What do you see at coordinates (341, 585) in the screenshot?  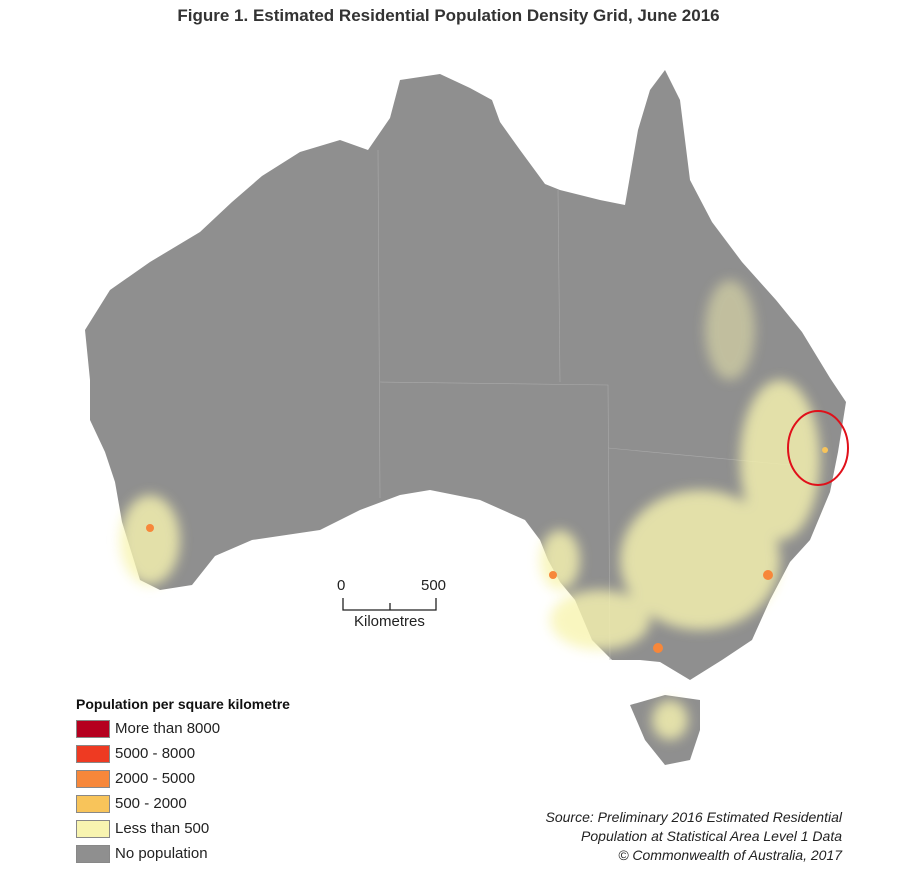 I see `scale-start-label: 0` at bounding box center [341, 585].